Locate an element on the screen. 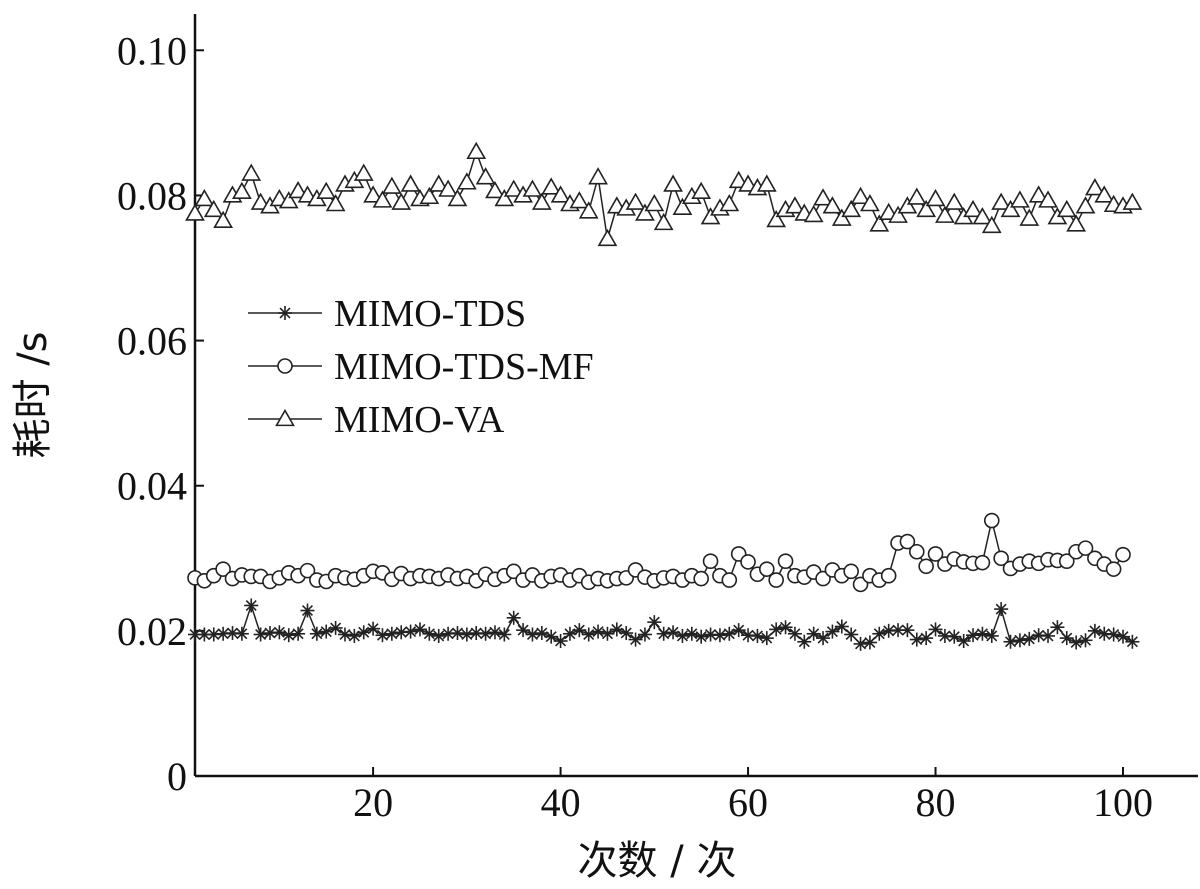 This screenshot has height=889, width=1200. x-tick-label: 60 is located at coordinates (748, 802).